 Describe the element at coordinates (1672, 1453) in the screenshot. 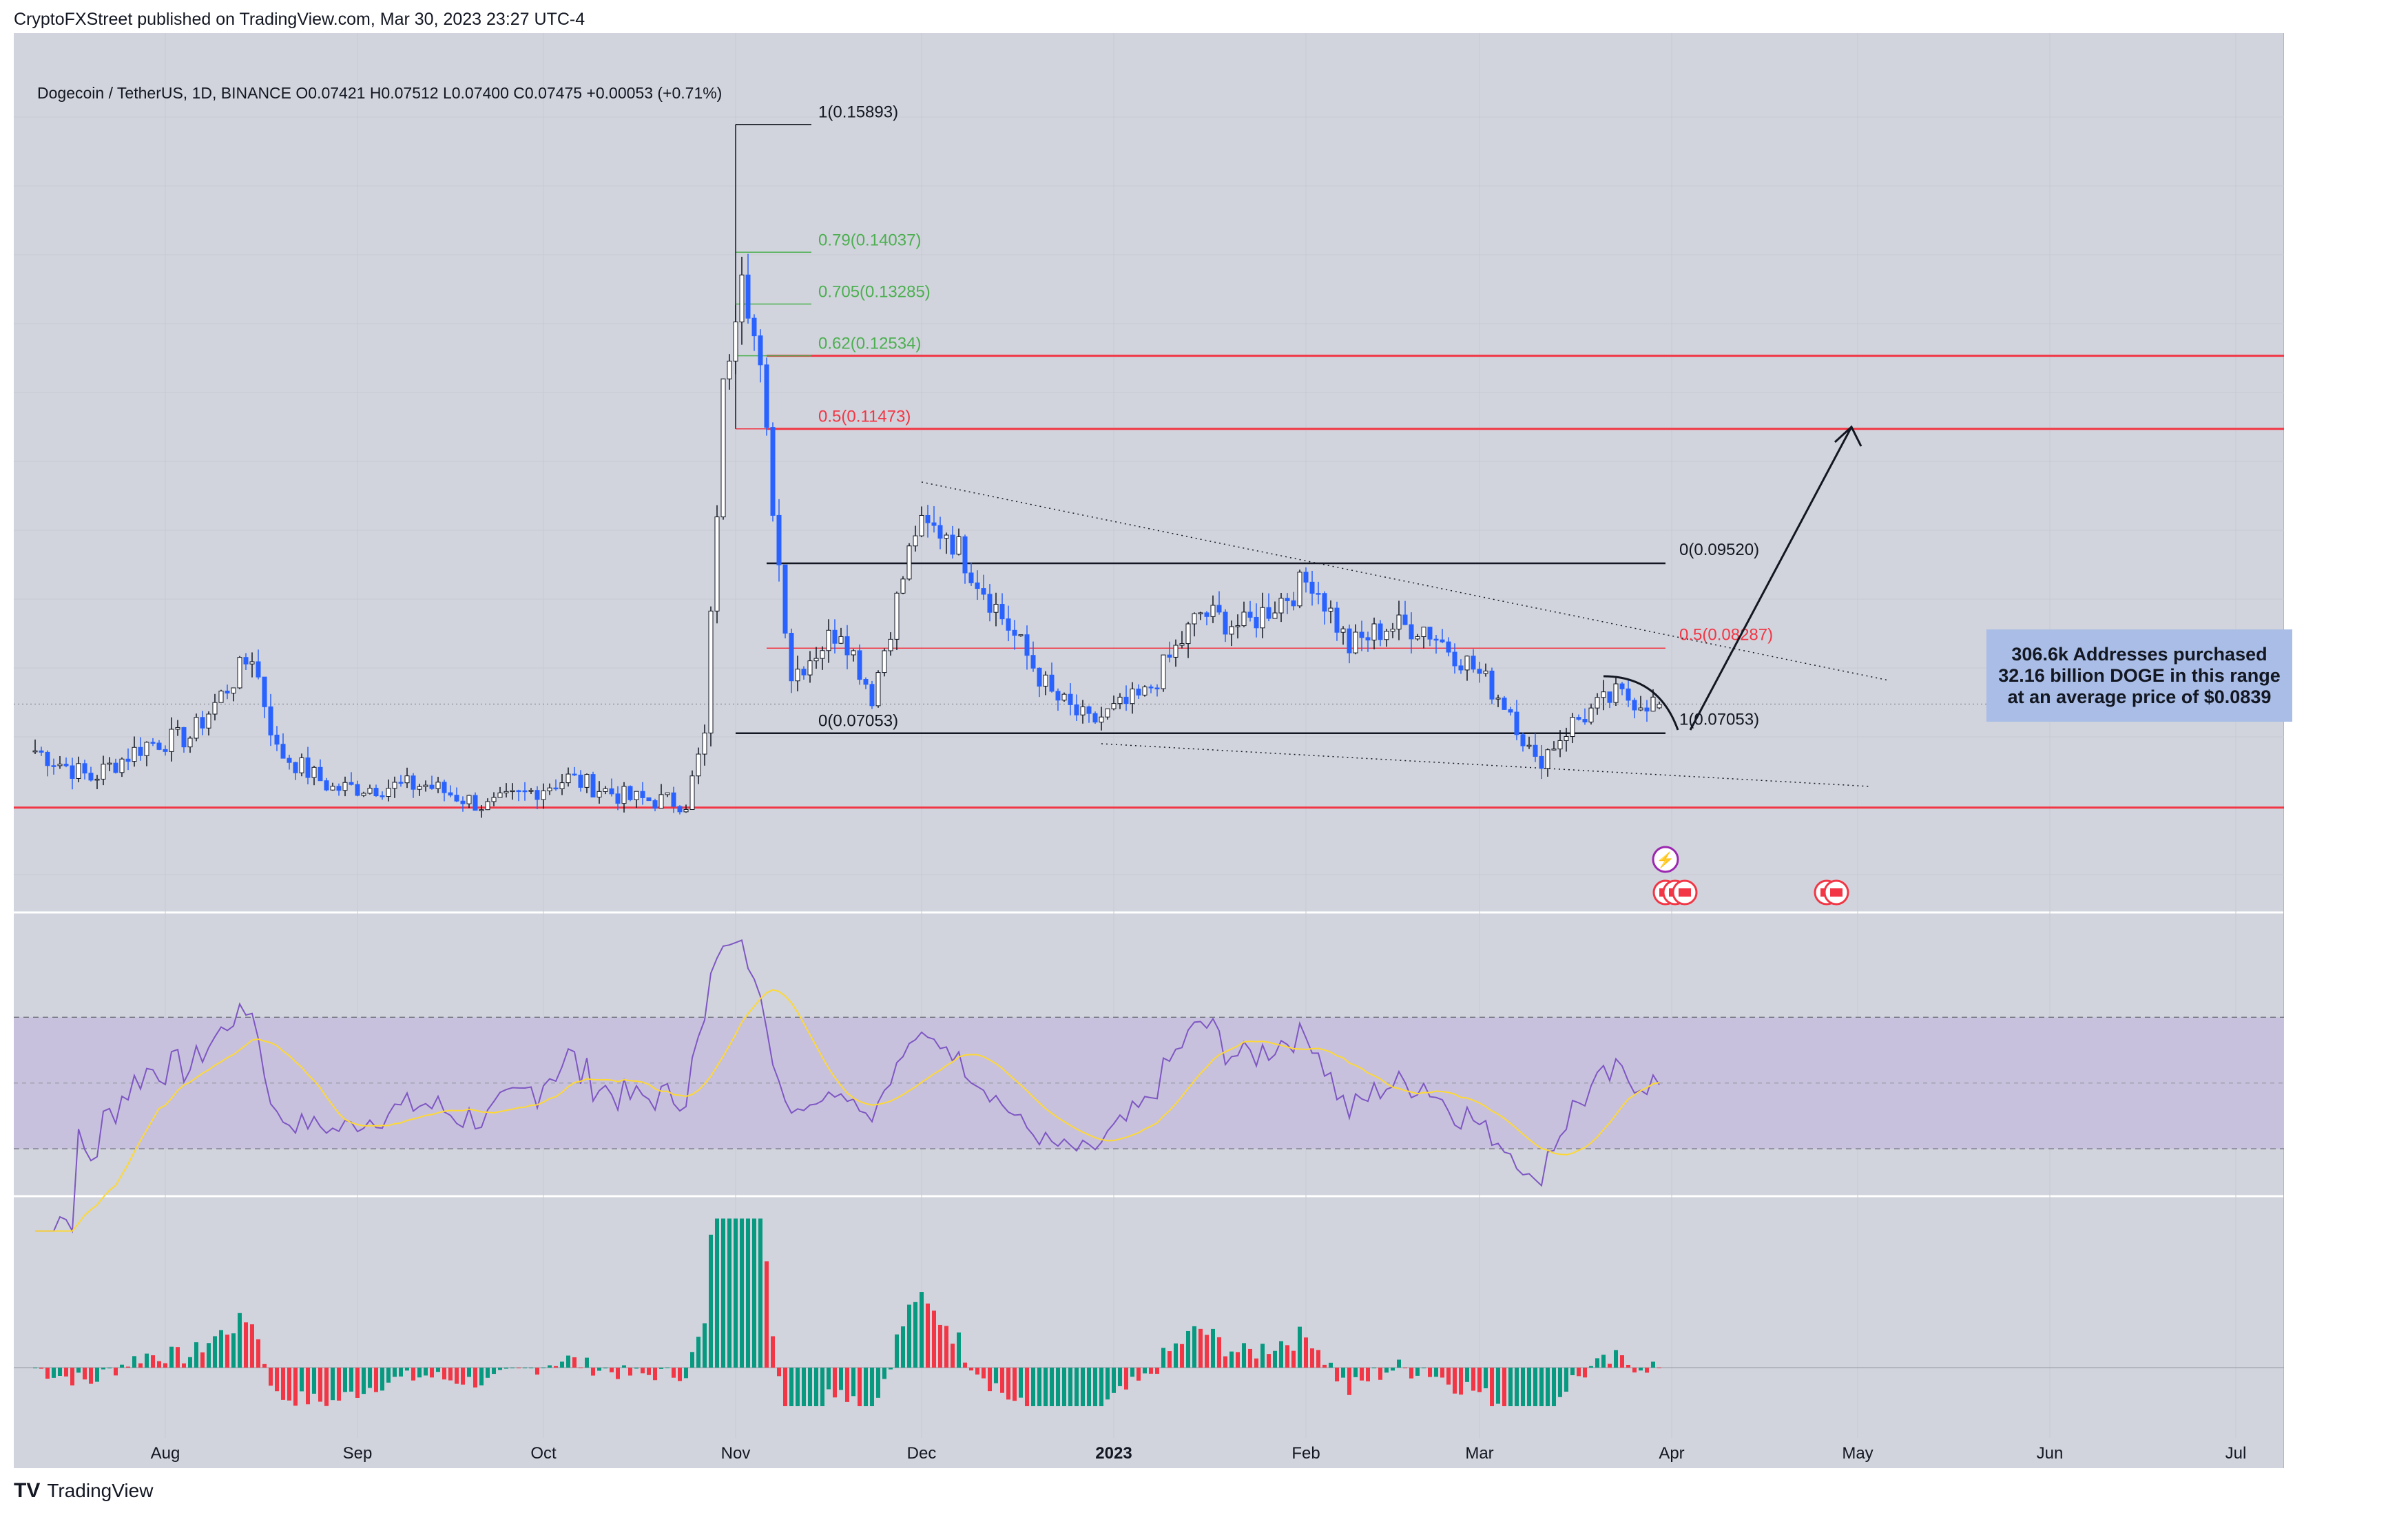

I see `x-tick-label: Apr` at that location.